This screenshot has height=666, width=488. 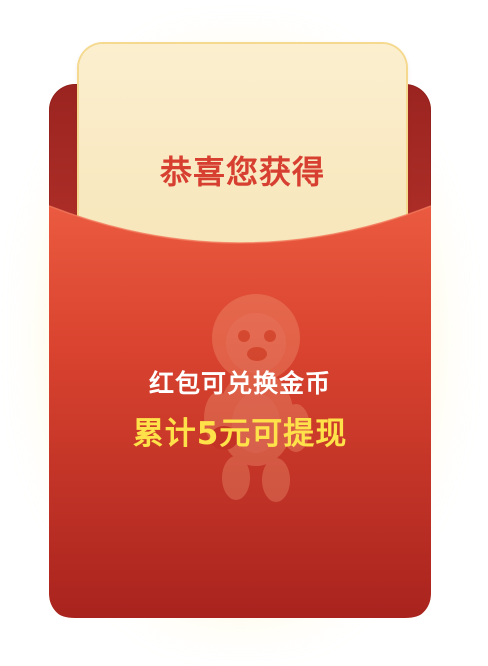 I want to click on card-title: 恭喜您获得, so click(x=242, y=172).